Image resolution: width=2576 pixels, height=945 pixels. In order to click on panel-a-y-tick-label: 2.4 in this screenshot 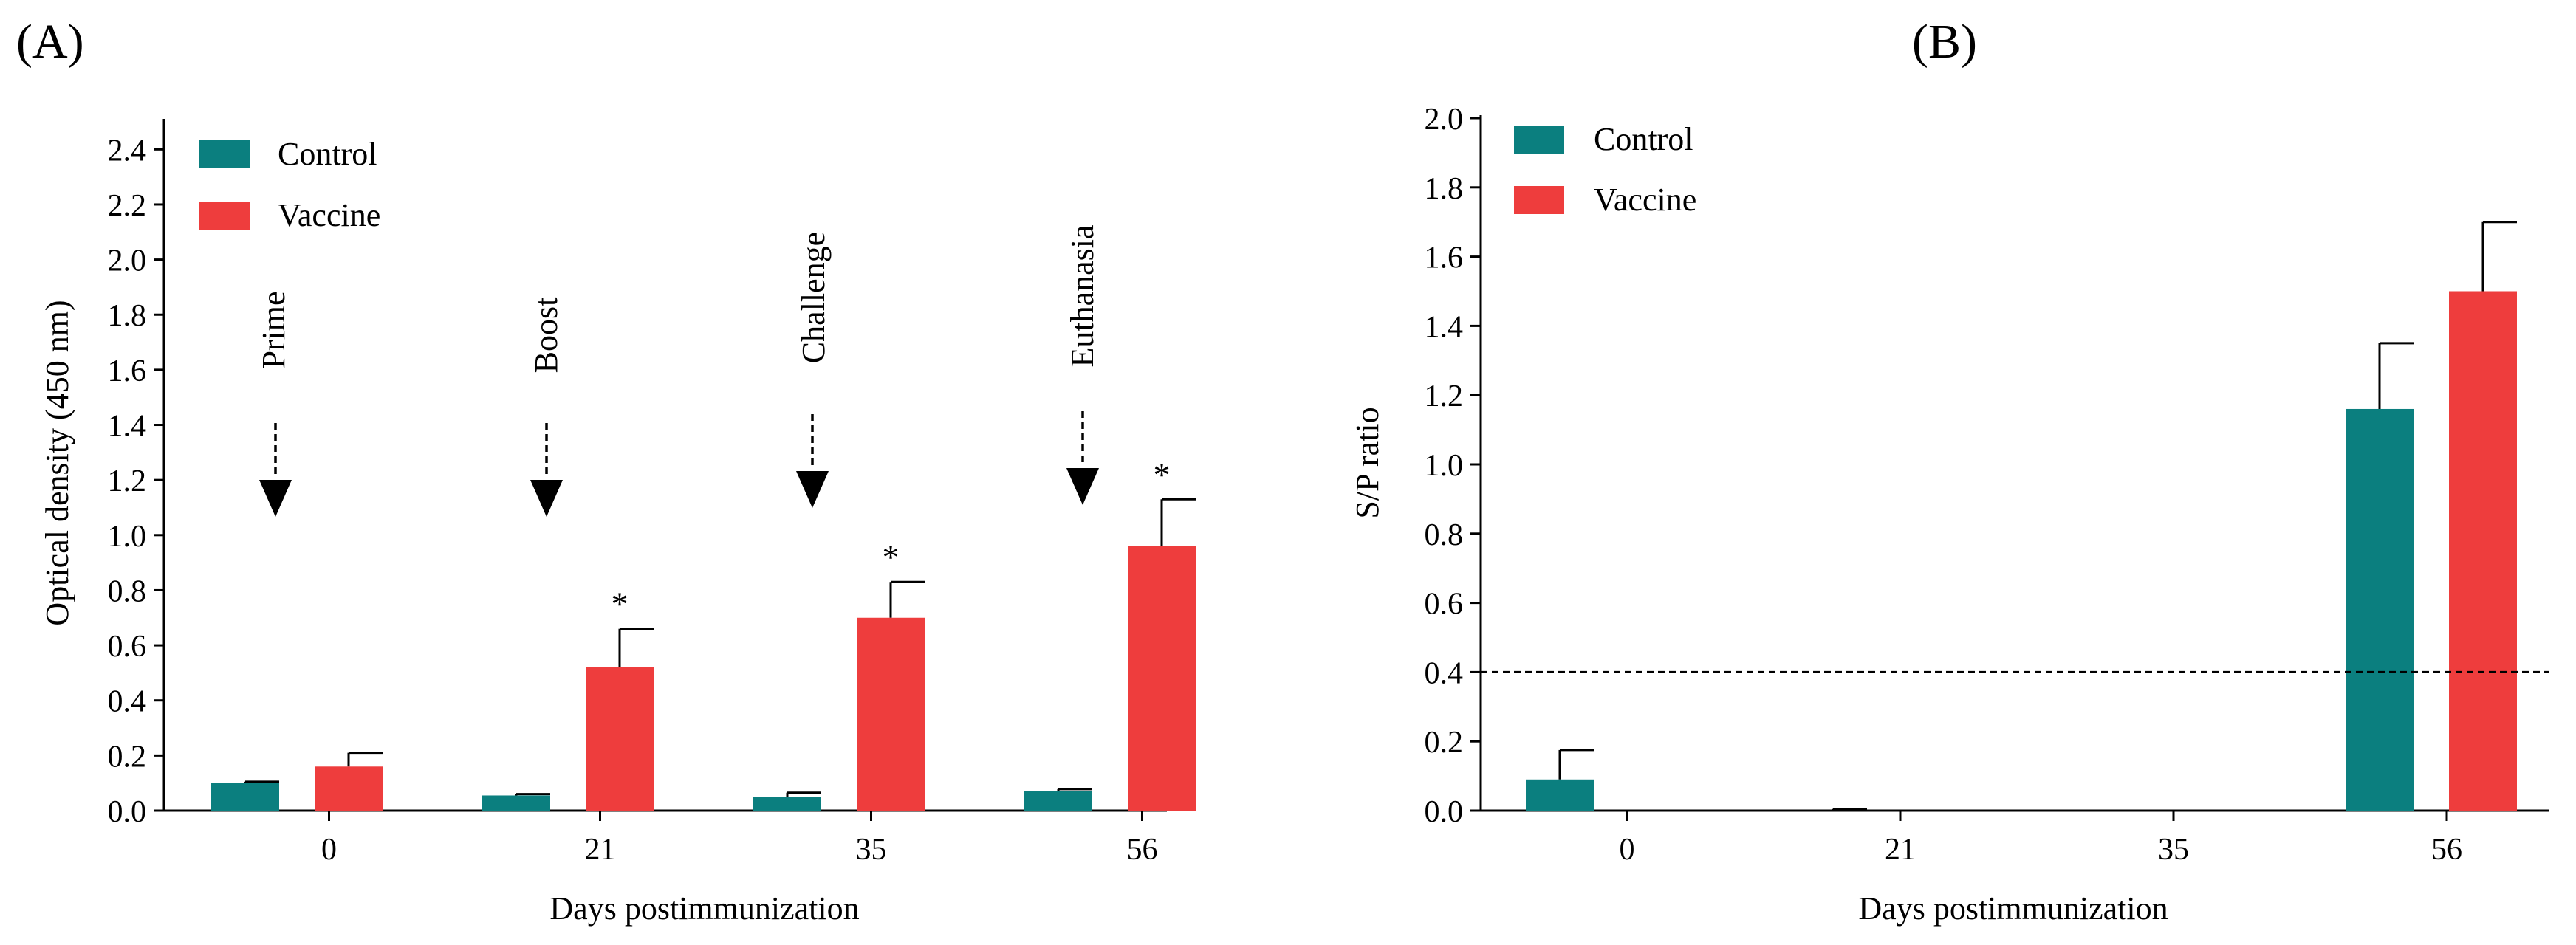, I will do `click(127, 151)`.